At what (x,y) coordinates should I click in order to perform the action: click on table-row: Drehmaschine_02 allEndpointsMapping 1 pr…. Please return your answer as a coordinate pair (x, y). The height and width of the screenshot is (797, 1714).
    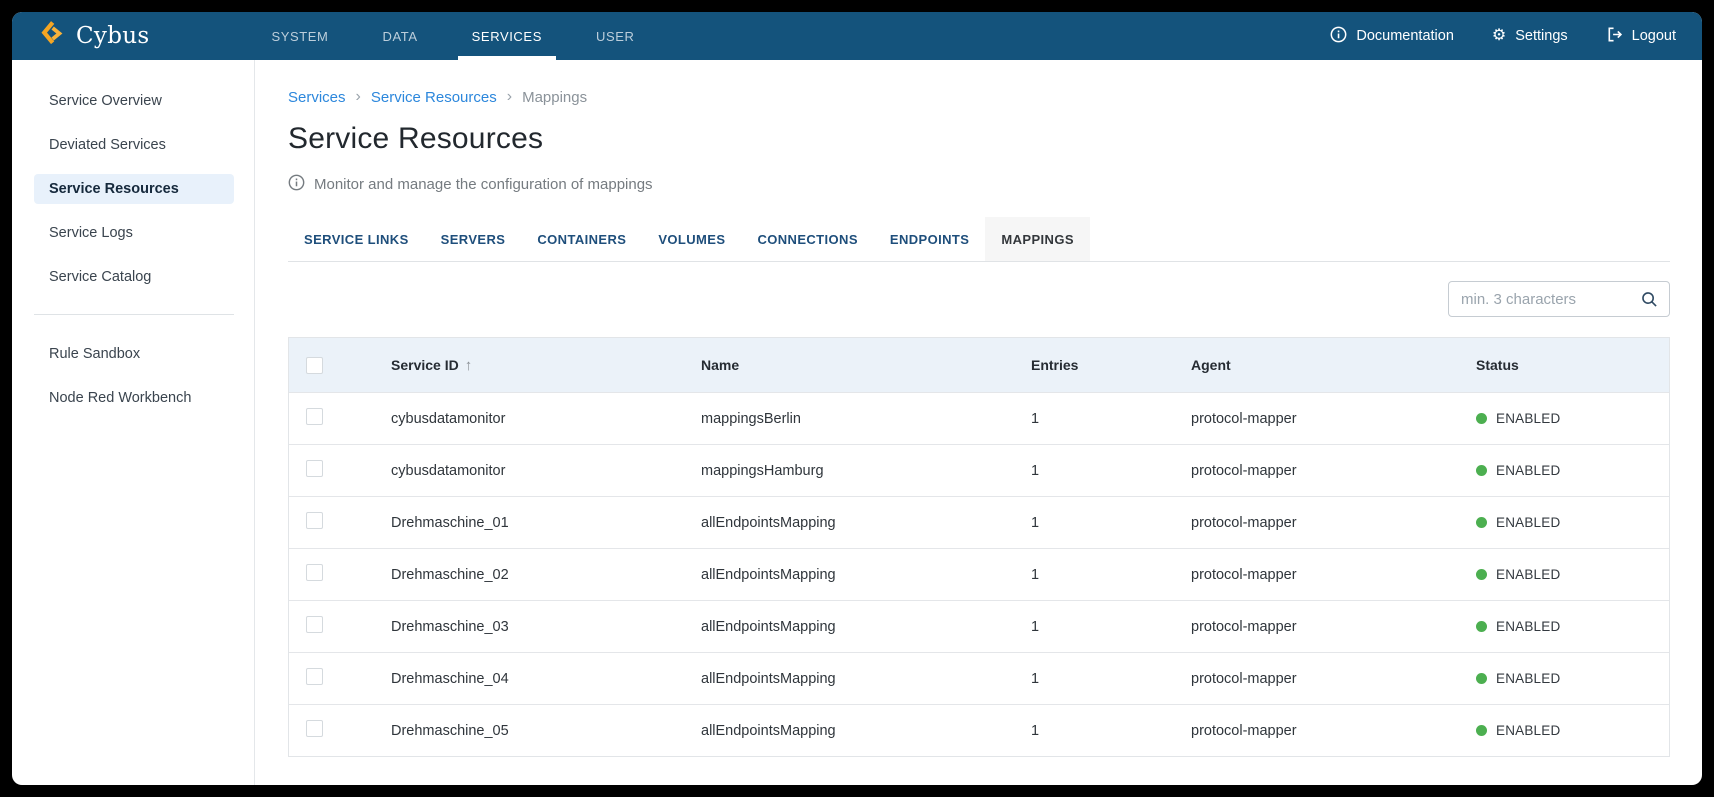
    Looking at the image, I should click on (979, 574).